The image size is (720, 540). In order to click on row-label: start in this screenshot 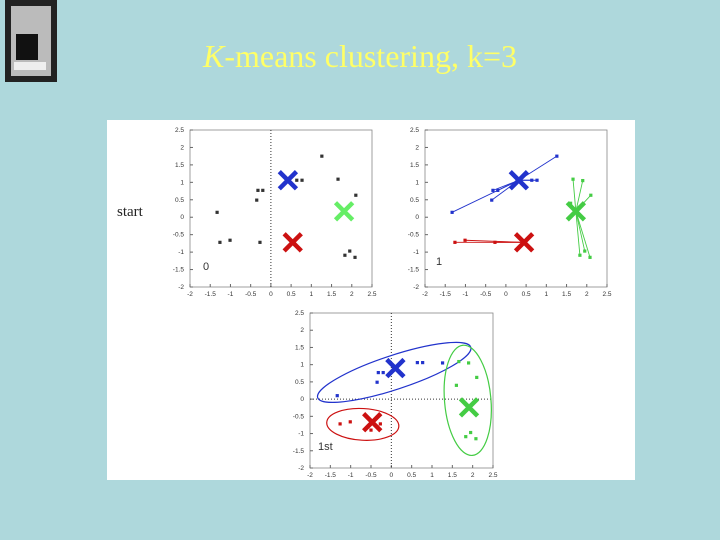, I will do `click(130, 212)`.